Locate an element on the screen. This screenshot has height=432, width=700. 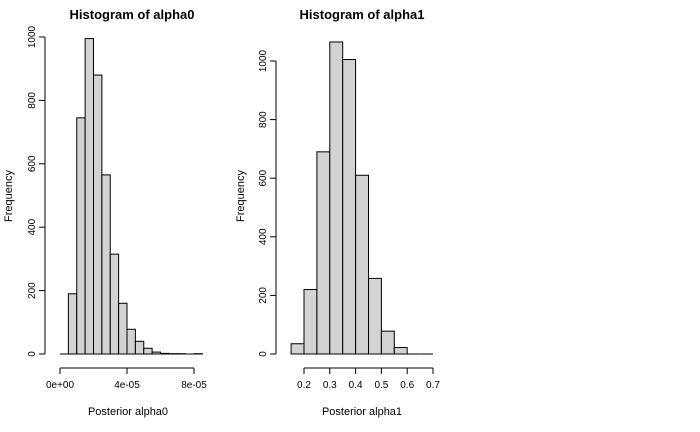
x-axis-label: Posterior alpha1 is located at coordinates (362, 412).